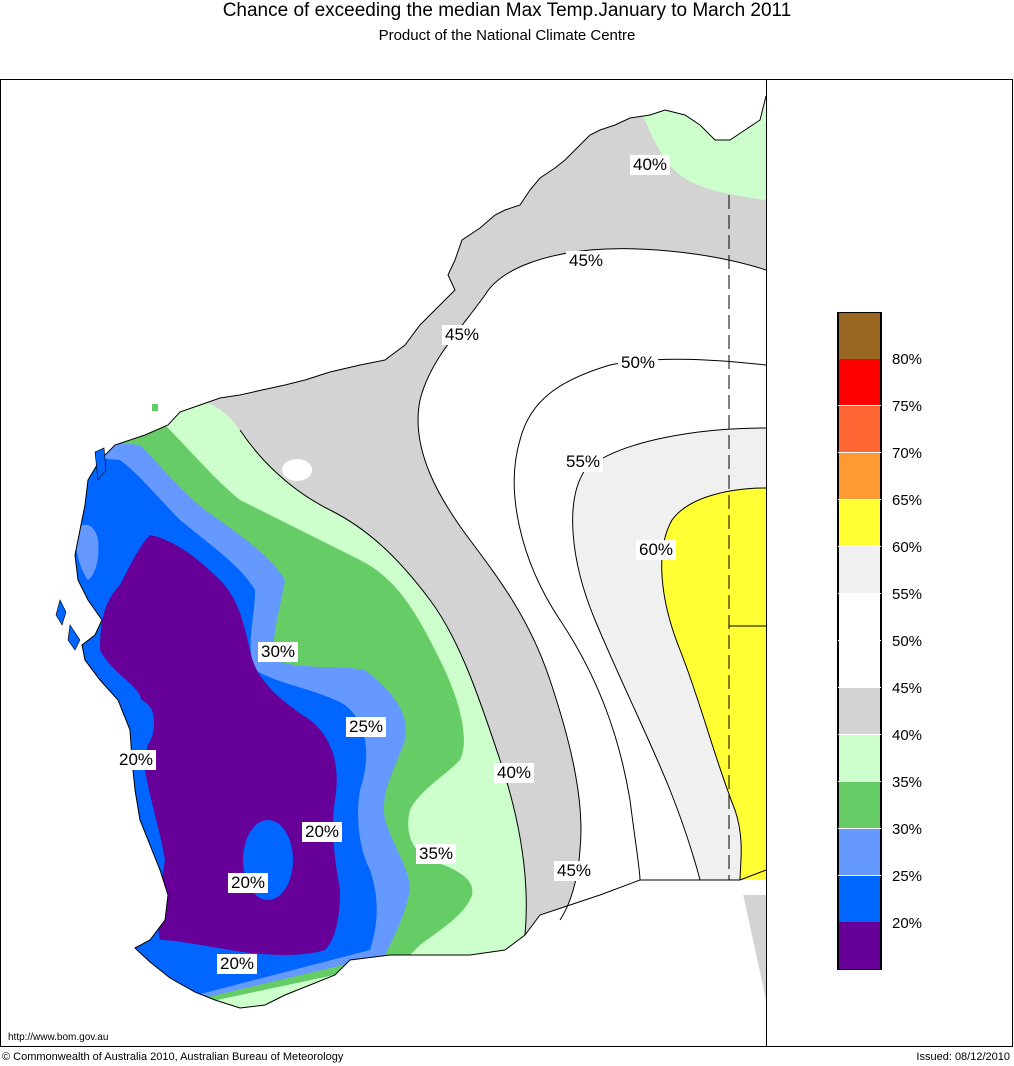 The width and height of the screenshot is (1014, 1066). What do you see at coordinates (366, 727) in the screenshot?
I see `contour-label: 25%` at bounding box center [366, 727].